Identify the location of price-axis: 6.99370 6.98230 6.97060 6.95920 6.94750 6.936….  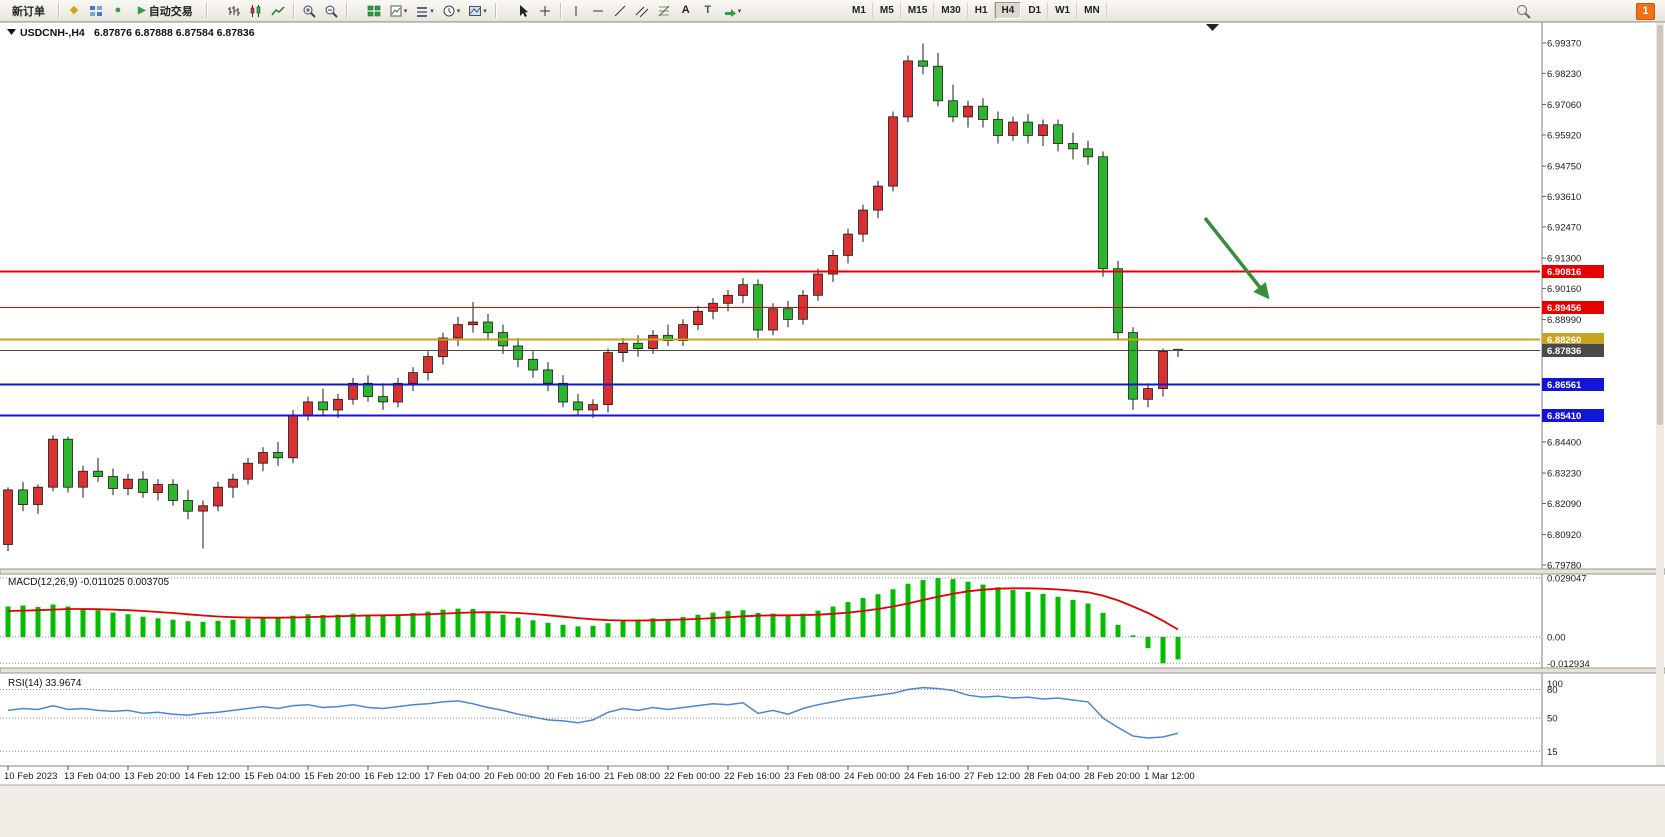
(1561, 305).